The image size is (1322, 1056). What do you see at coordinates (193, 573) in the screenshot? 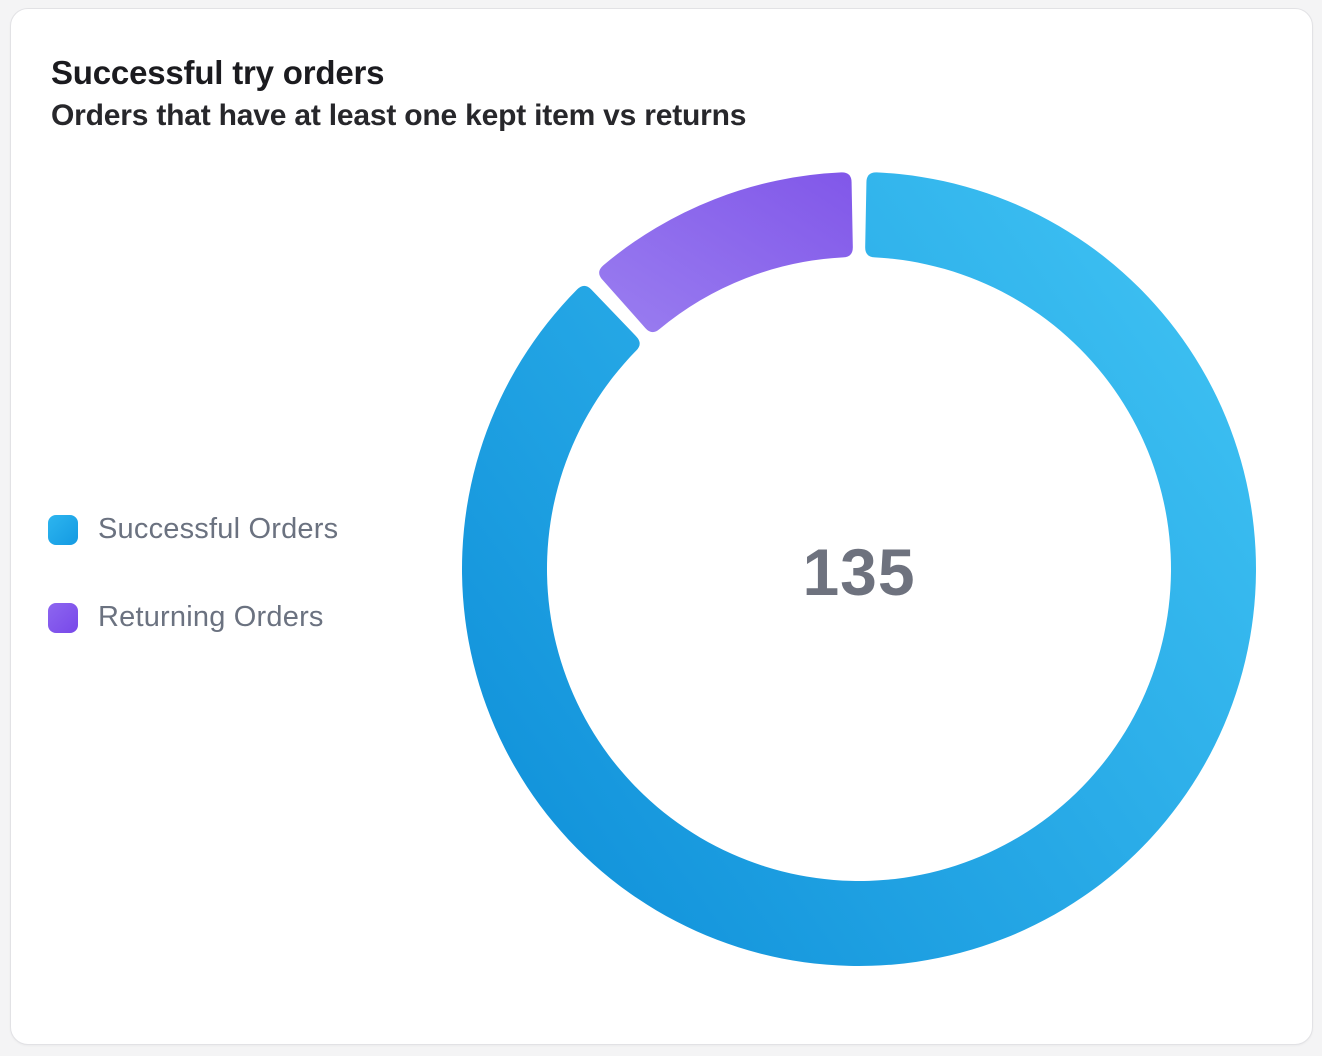
I see `chart-legend: Successful Orders Returning Orders` at bounding box center [193, 573].